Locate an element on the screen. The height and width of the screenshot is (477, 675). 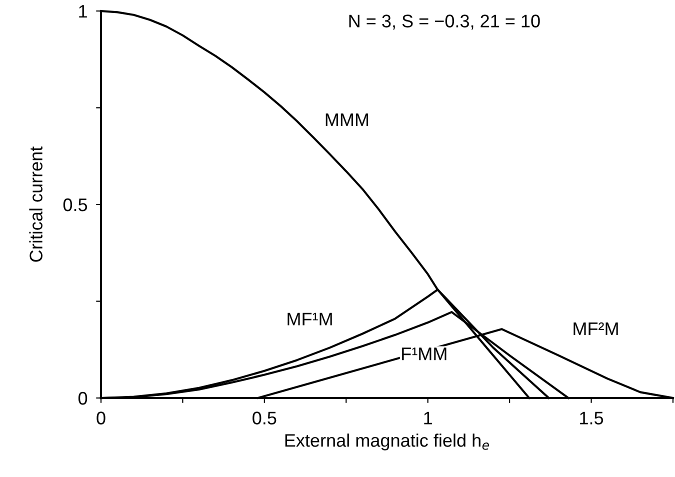
x-tick-label: 0 is located at coordinates (101, 418).